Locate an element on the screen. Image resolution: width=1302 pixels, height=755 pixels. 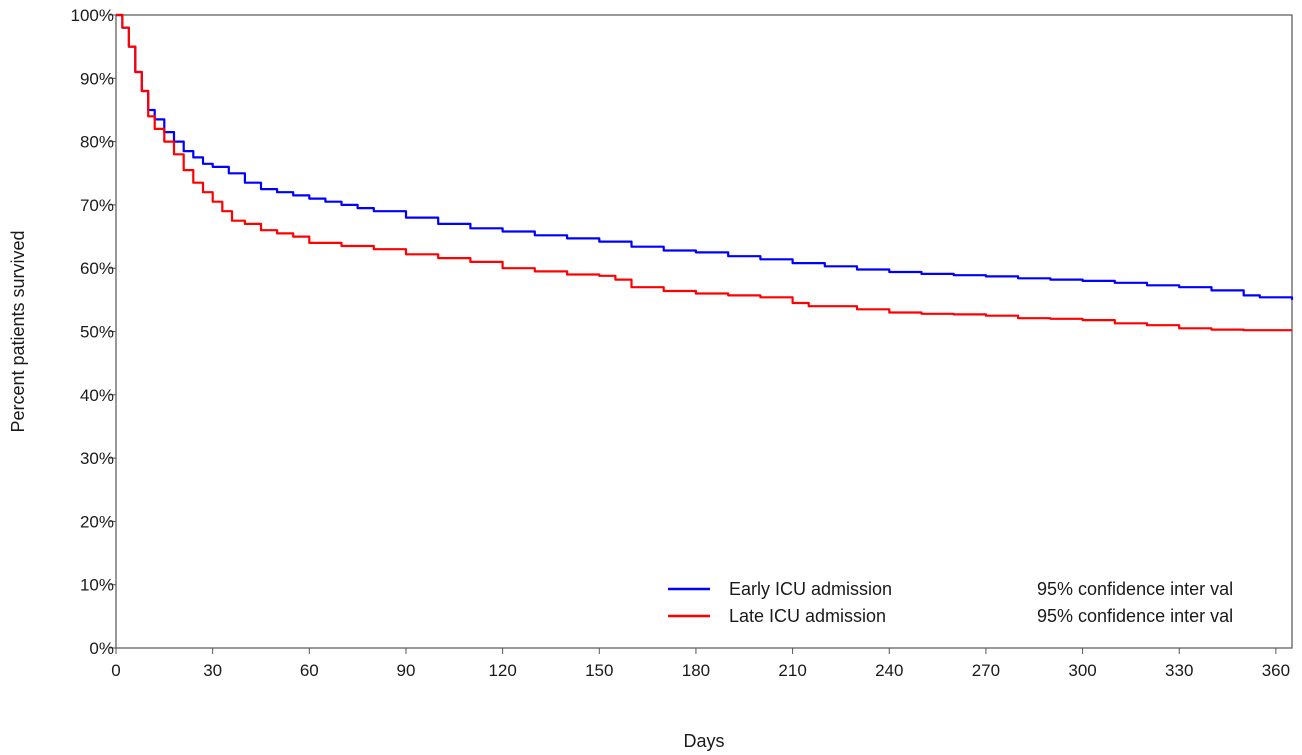
y-tick-label: 50% is located at coordinates (97, 332).